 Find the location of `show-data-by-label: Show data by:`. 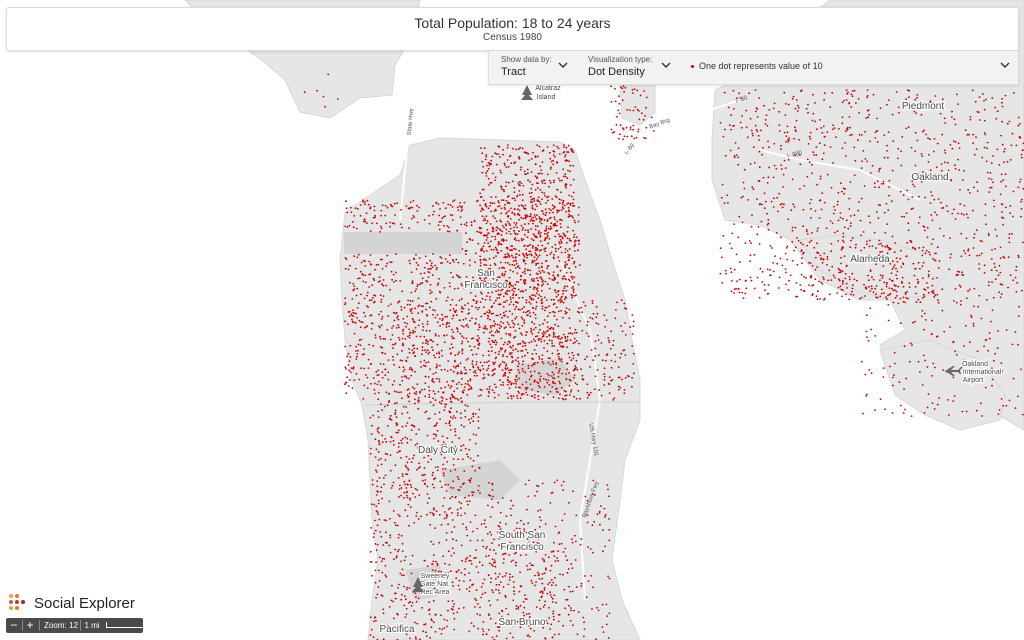

show-data-by-label: Show data by: is located at coordinates (526, 59).